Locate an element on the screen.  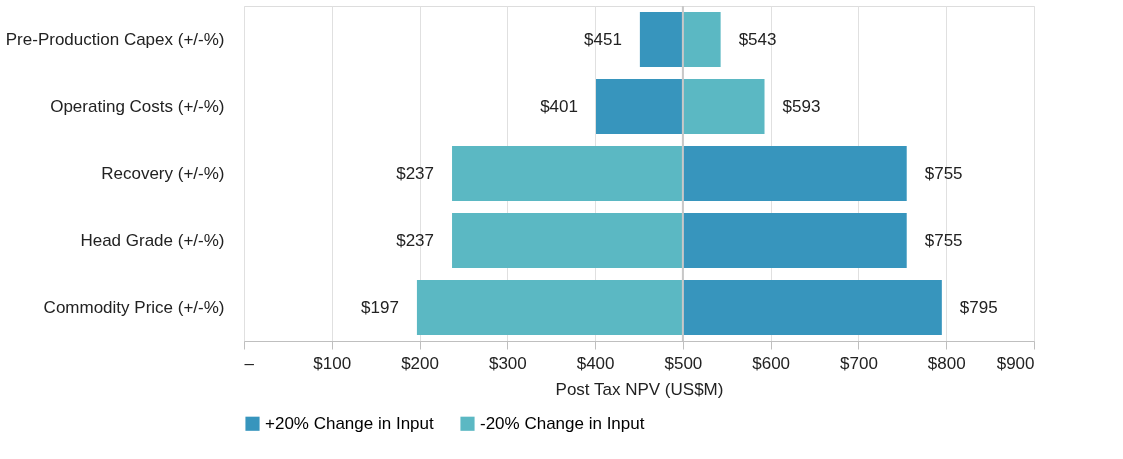
y-tick-label: Recovery (+/-%) is located at coordinates (163, 173).